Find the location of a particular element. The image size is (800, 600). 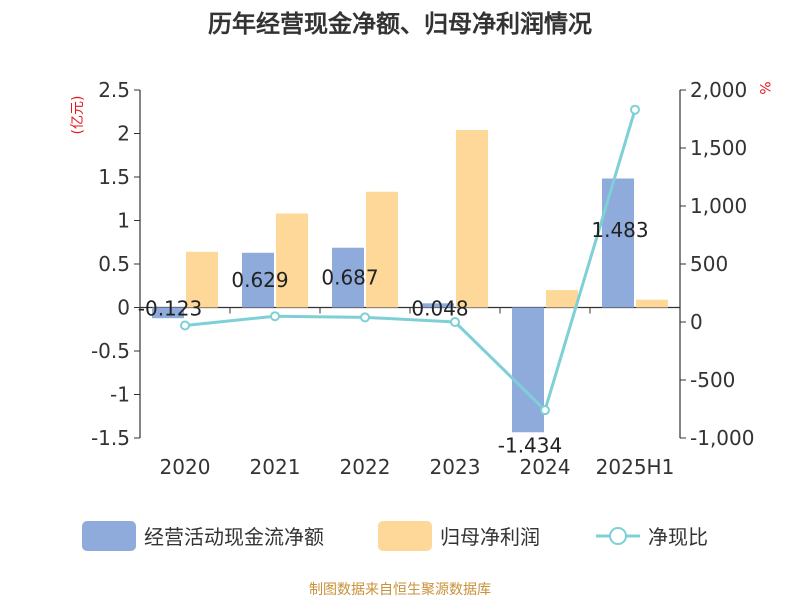

bar-data-label: -0.123 is located at coordinates (170, 309).